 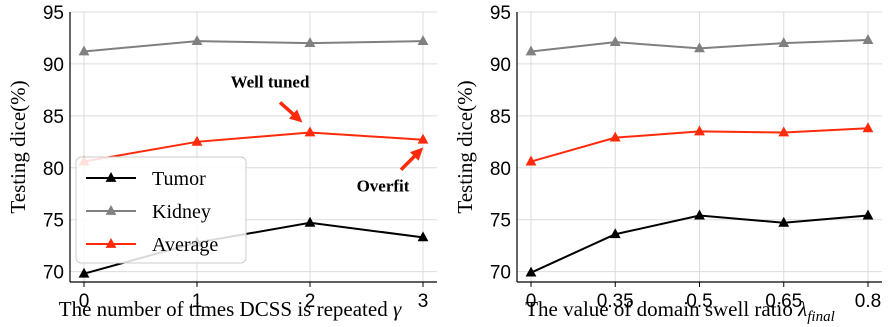 What do you see at coordinates (680, 311) in the screenshot?
I see `x-axis-title: The value of domain swell ratio λfinal` at bounding box center [680, 311].